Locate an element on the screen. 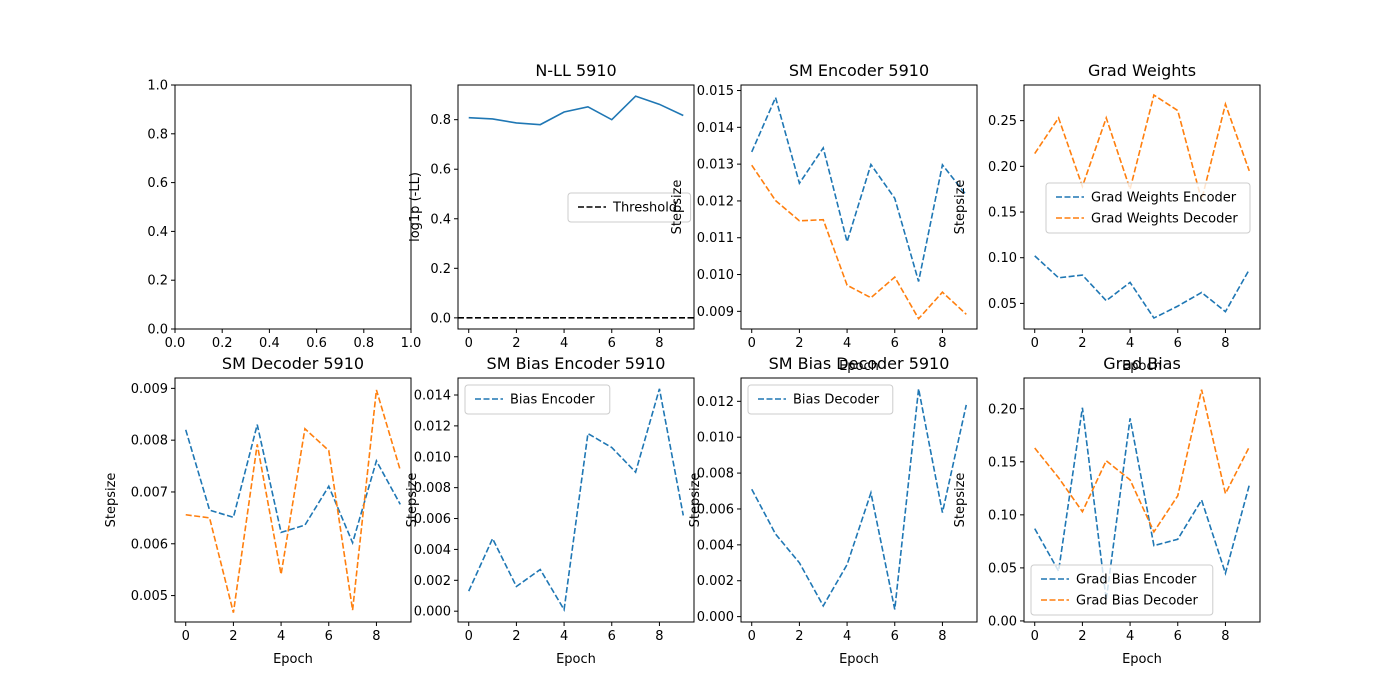 The image size is (1400, 700). x-tick-label: 0.2 is located at coordinates (222, 343).